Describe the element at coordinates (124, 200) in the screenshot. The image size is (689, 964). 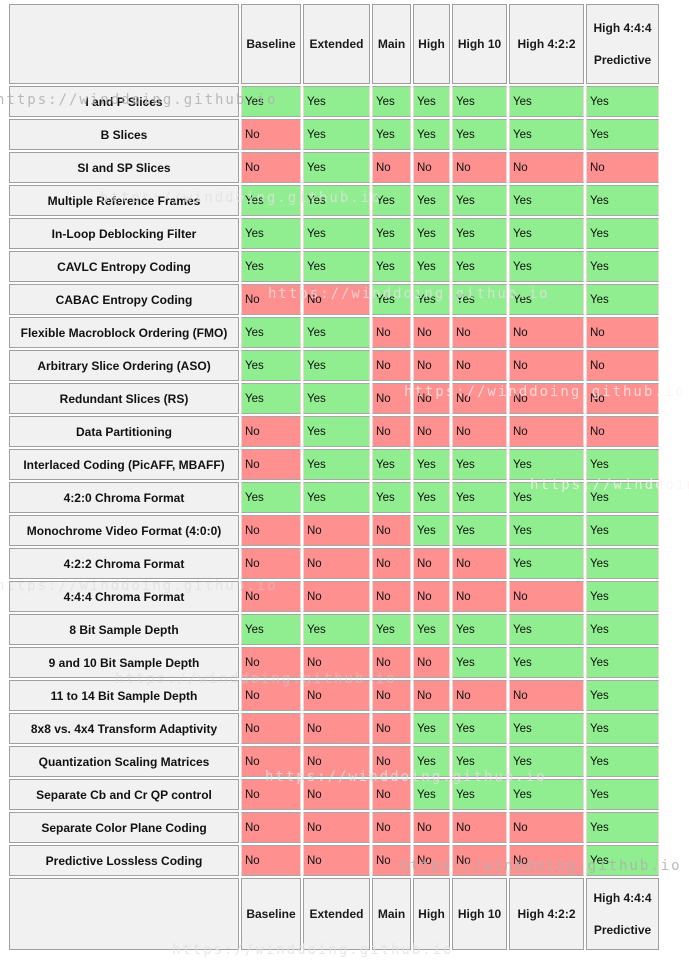
I see `feature-label: Multiple Reference Frames` at that location.